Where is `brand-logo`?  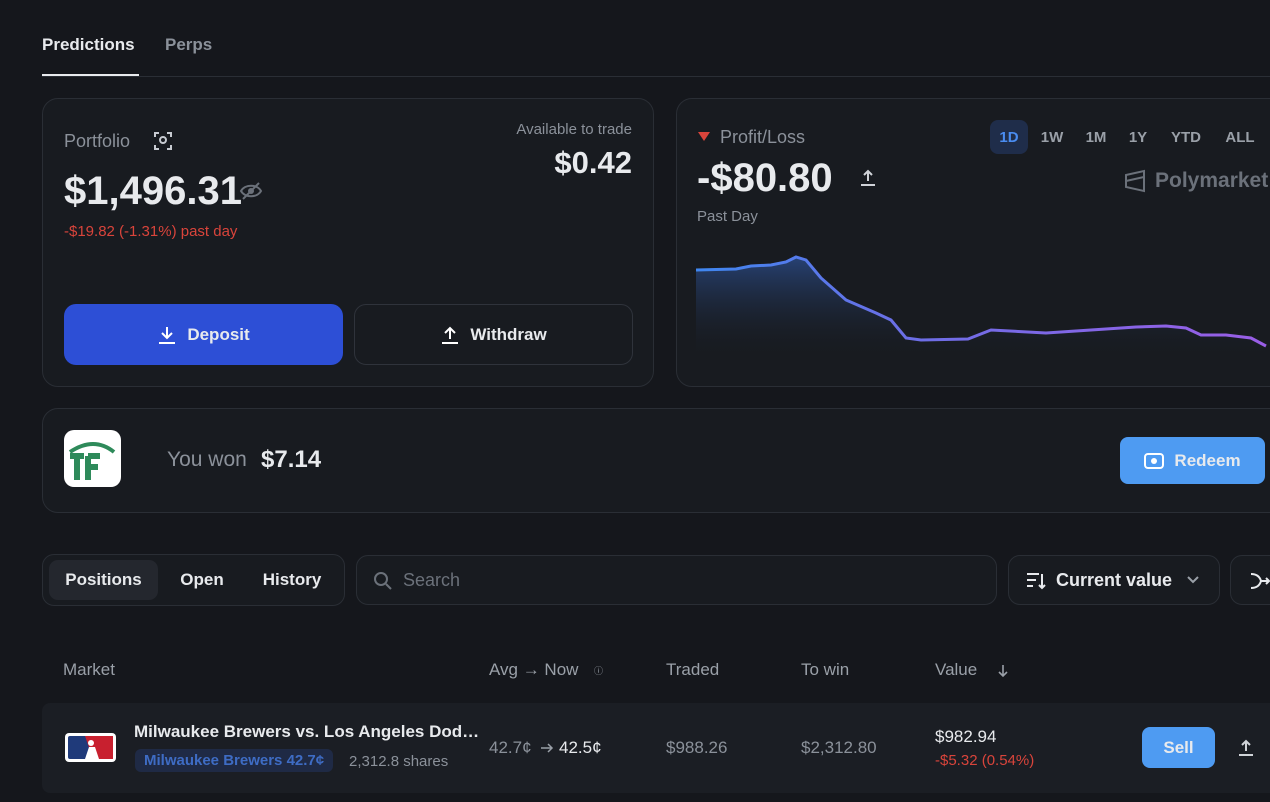
brand-logo is located at coordinates (1135, 181).